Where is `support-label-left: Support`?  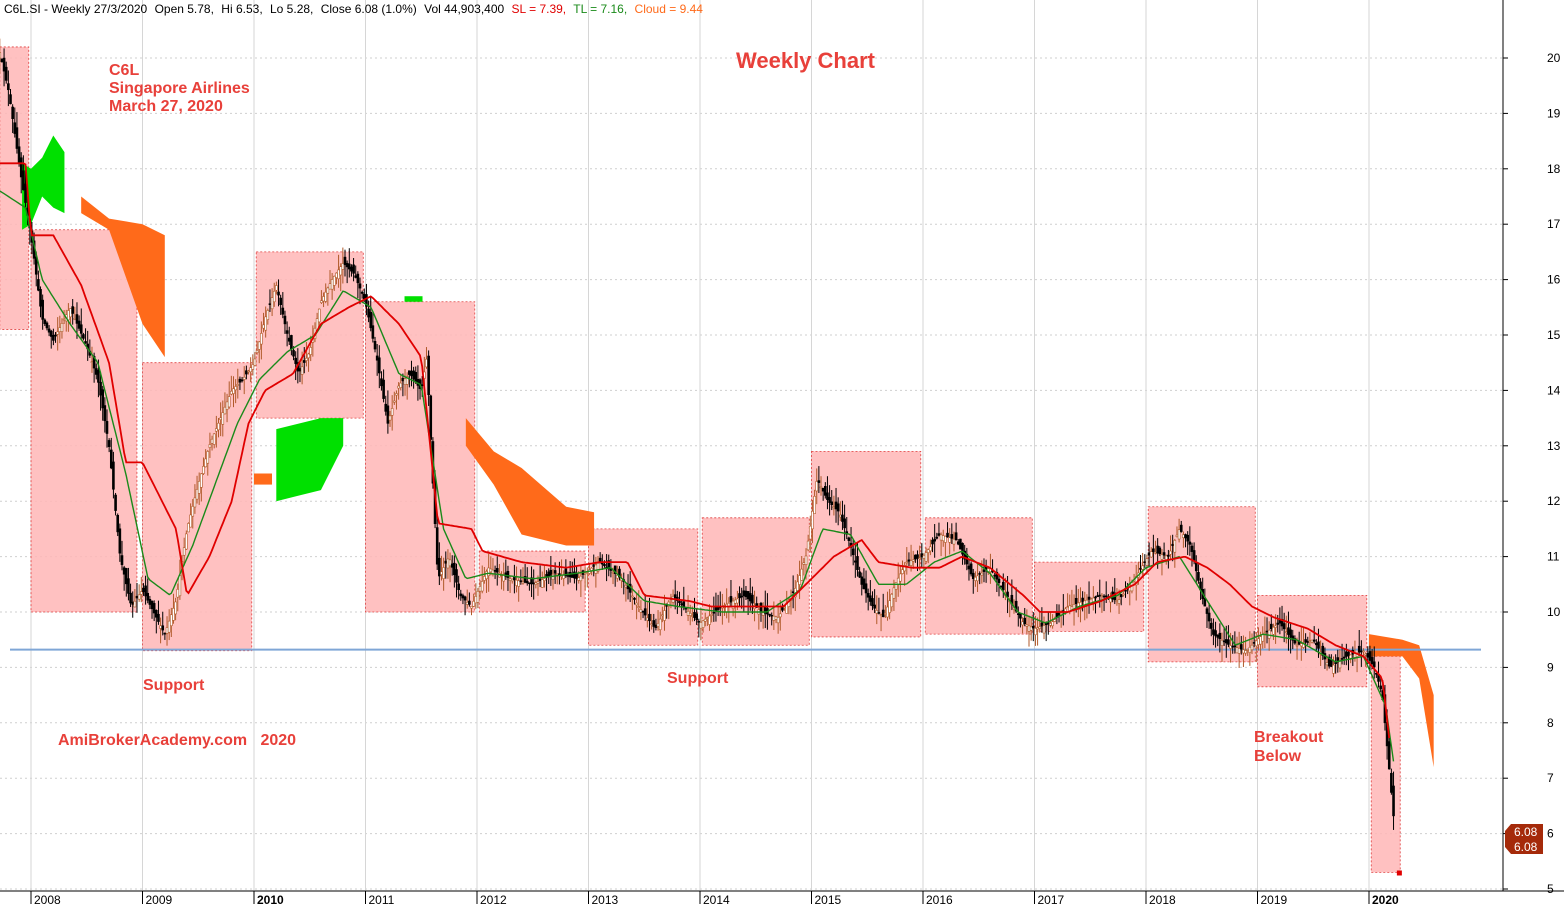
support-label-left: Support is located at coordinates (174, 685).